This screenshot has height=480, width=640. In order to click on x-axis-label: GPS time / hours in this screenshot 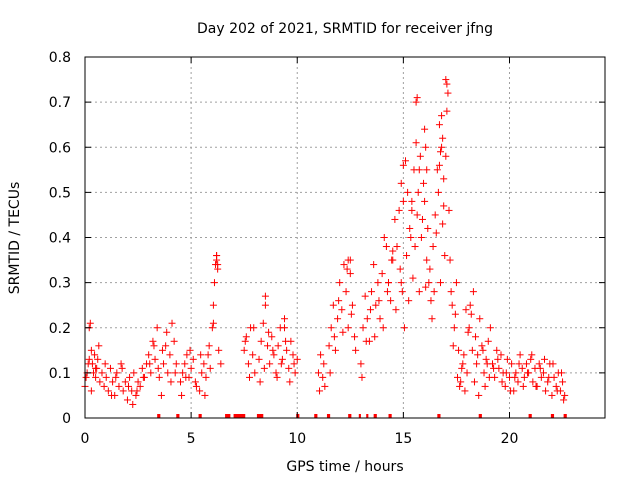, I will do `click(344, 467)`.